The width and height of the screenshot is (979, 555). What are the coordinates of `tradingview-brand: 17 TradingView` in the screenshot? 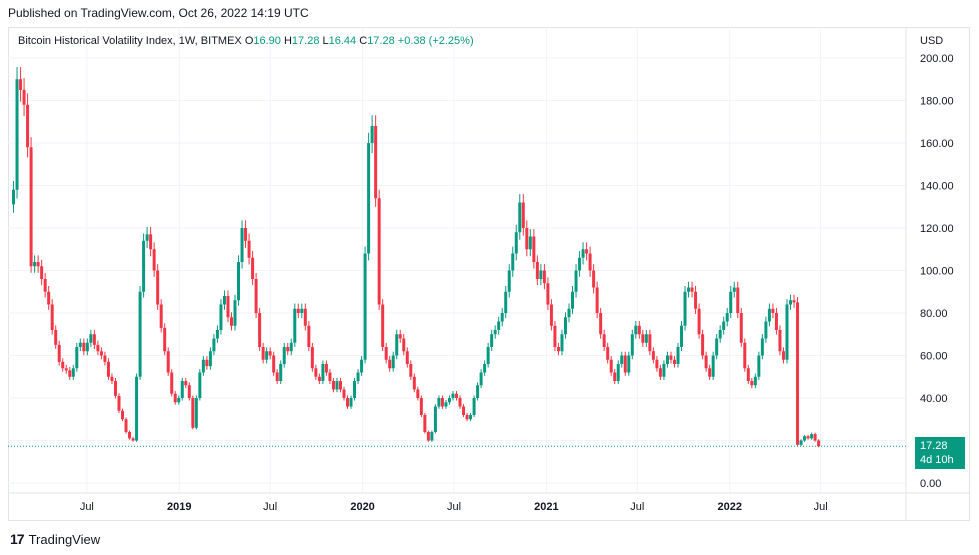 It's located at (55, 539).